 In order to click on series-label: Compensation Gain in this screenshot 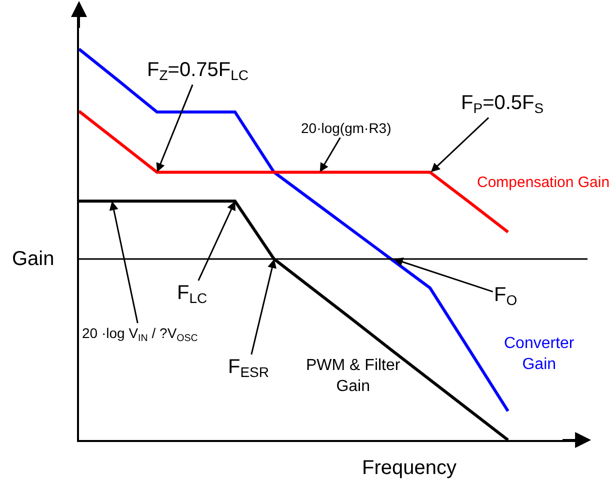, I will do `click(543, 182)`.